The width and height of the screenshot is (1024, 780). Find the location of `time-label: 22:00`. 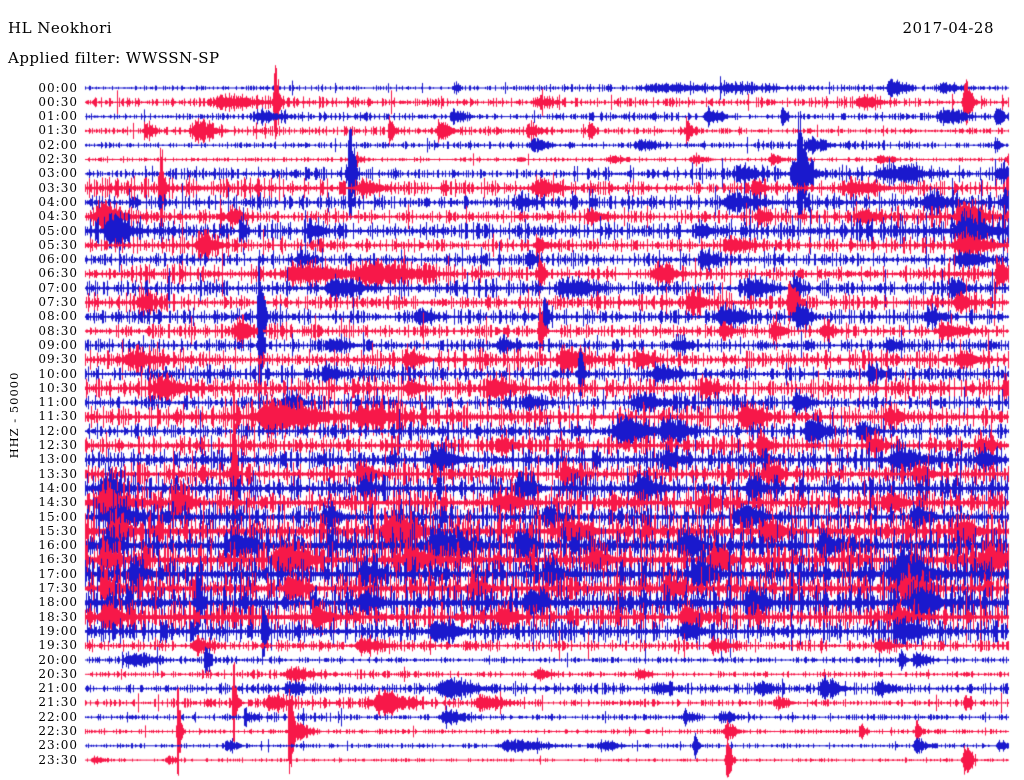

time-label: 22:00 is located at coordinates (58, 716).